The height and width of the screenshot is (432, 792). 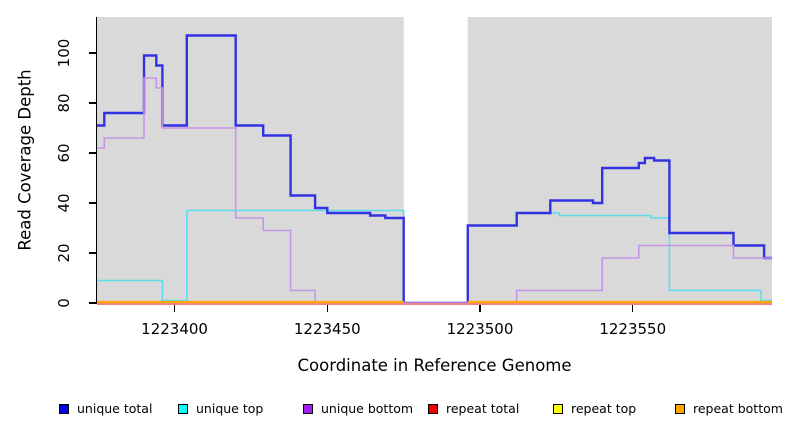 I want to click on y-tick-label: 80, so click(x=64, y=103).